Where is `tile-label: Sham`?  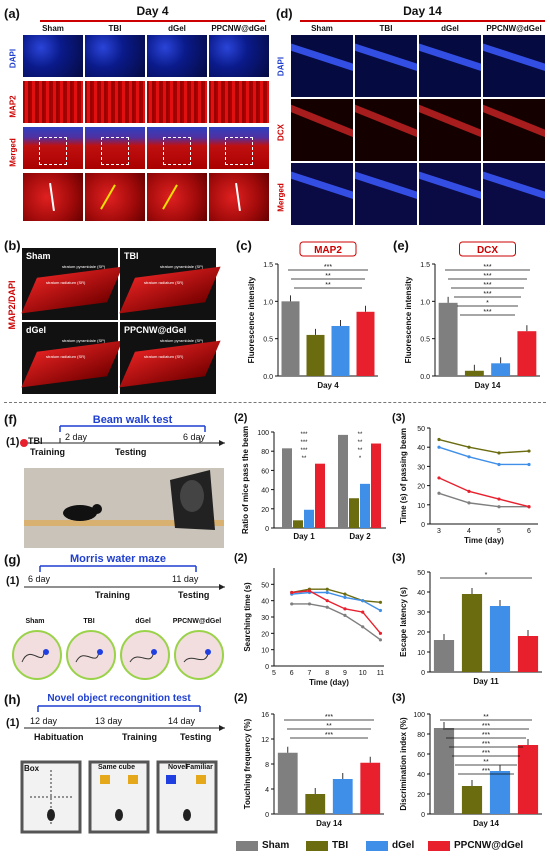 tile-label: Sham is located at coordinates (38, 256).